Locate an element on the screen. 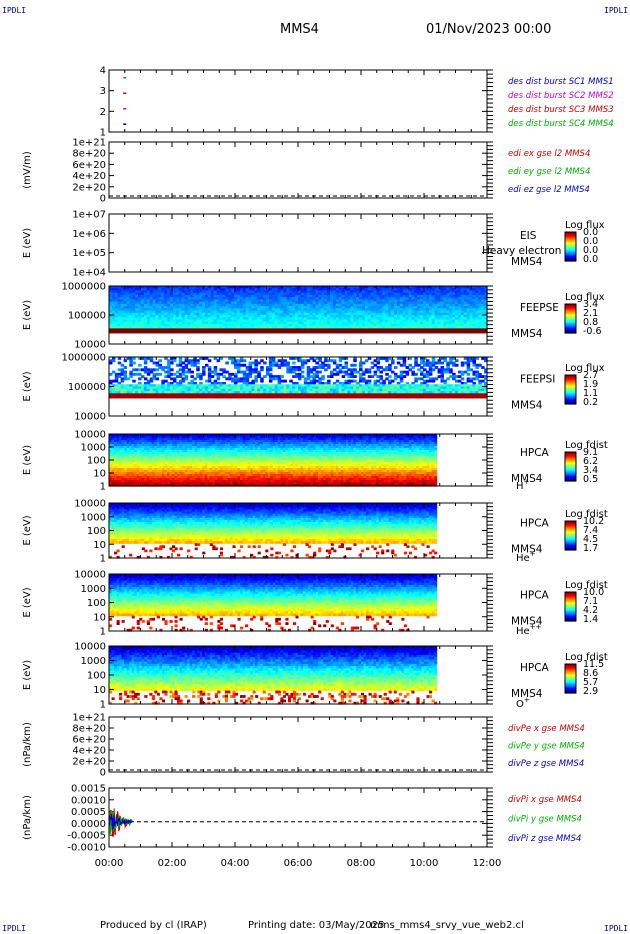 Image resolution: width=630 pixels, height=934 pixels. colorbar-tick-hpca_o: 5.7 is located at coordinates (590, 682).